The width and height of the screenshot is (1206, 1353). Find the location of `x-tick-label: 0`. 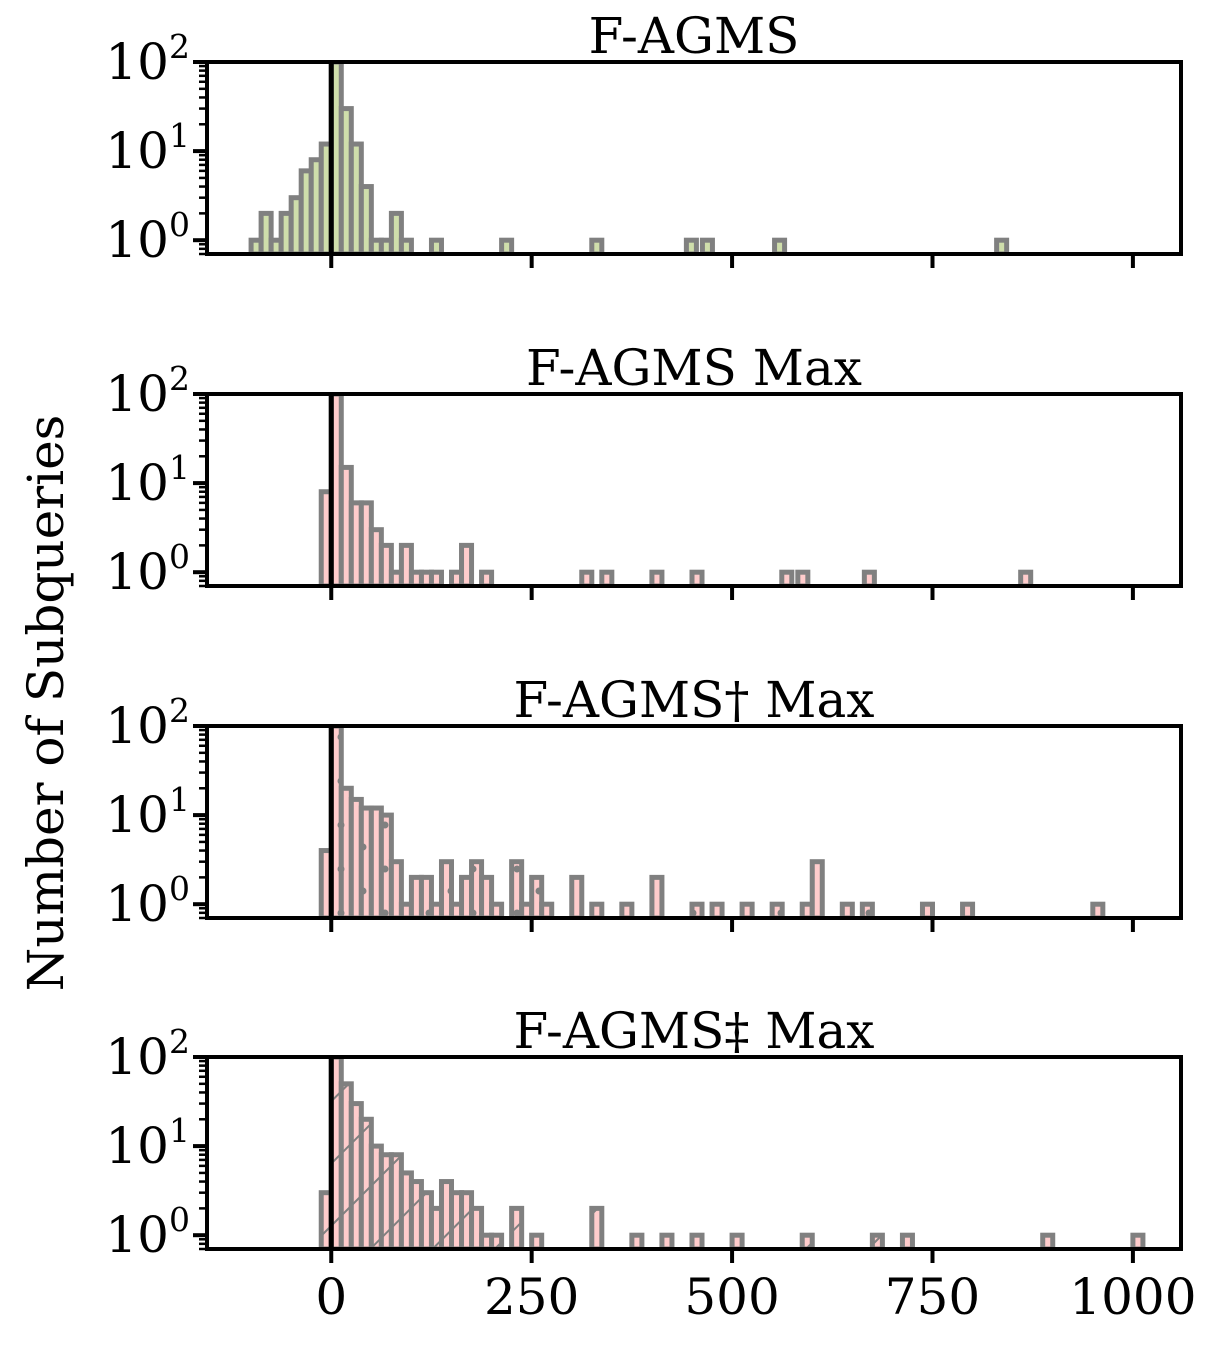

x-tick-label: 0 is located at coordinates (331, 1297).